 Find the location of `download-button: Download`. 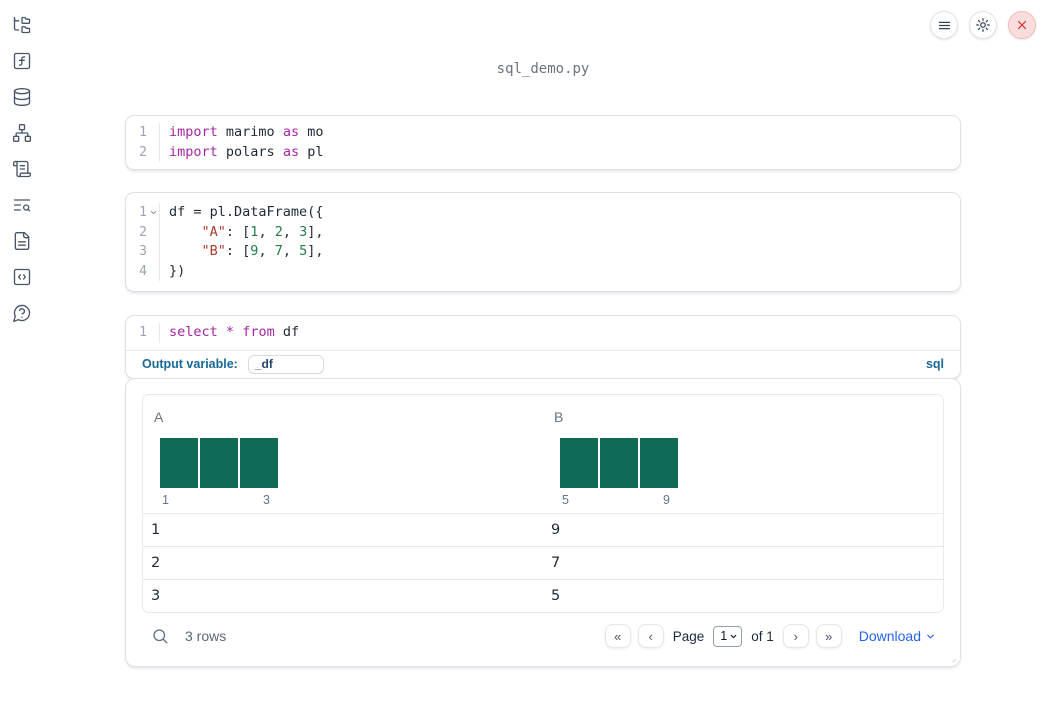

download-button: Download is located at coordinates (897, 636).